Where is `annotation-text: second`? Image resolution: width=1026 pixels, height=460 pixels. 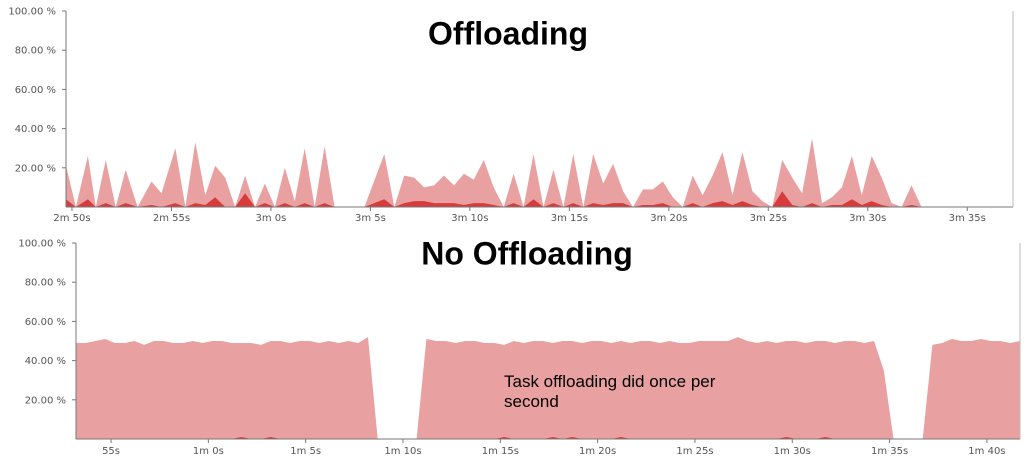
annotation-text: second is located at coordinates (531, 401).